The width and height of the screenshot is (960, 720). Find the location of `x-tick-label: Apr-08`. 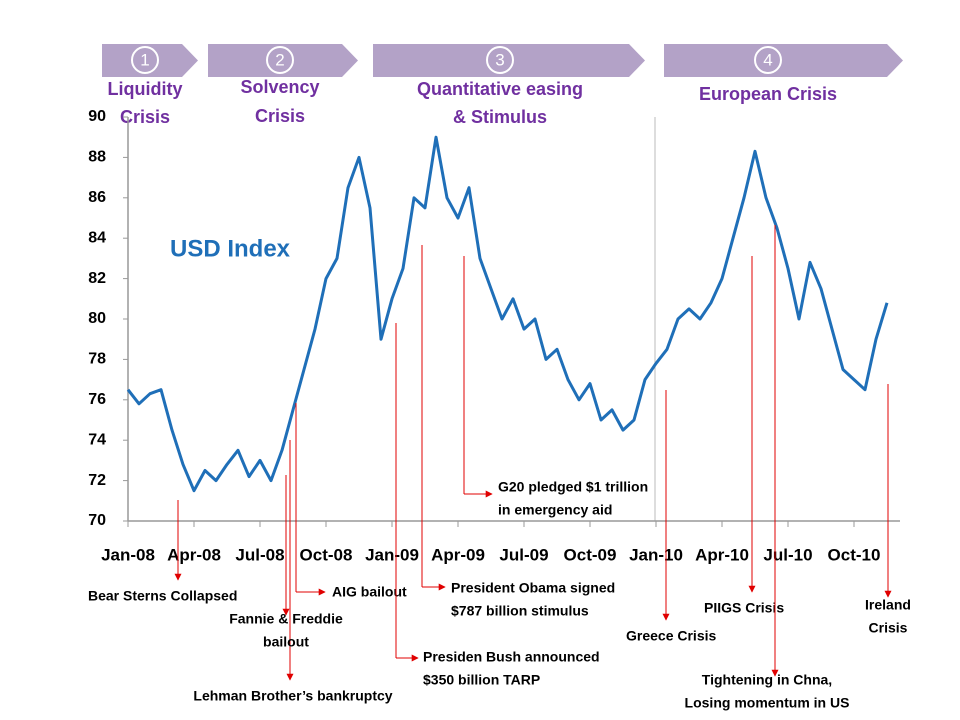

x-tick-label: Apr-08 is located at coordinates (194, 554).